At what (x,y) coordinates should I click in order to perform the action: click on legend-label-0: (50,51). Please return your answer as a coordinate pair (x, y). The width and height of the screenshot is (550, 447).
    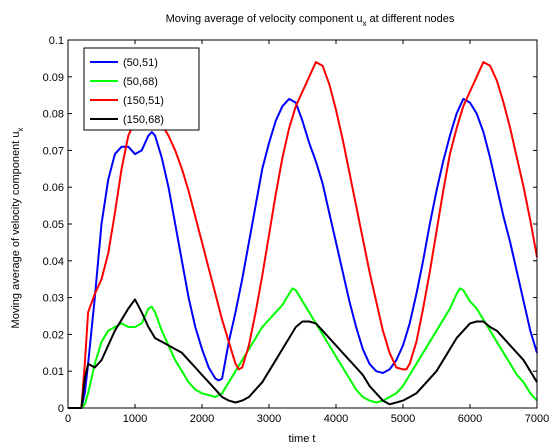
    Looking at the image, I should click on (140, 63).